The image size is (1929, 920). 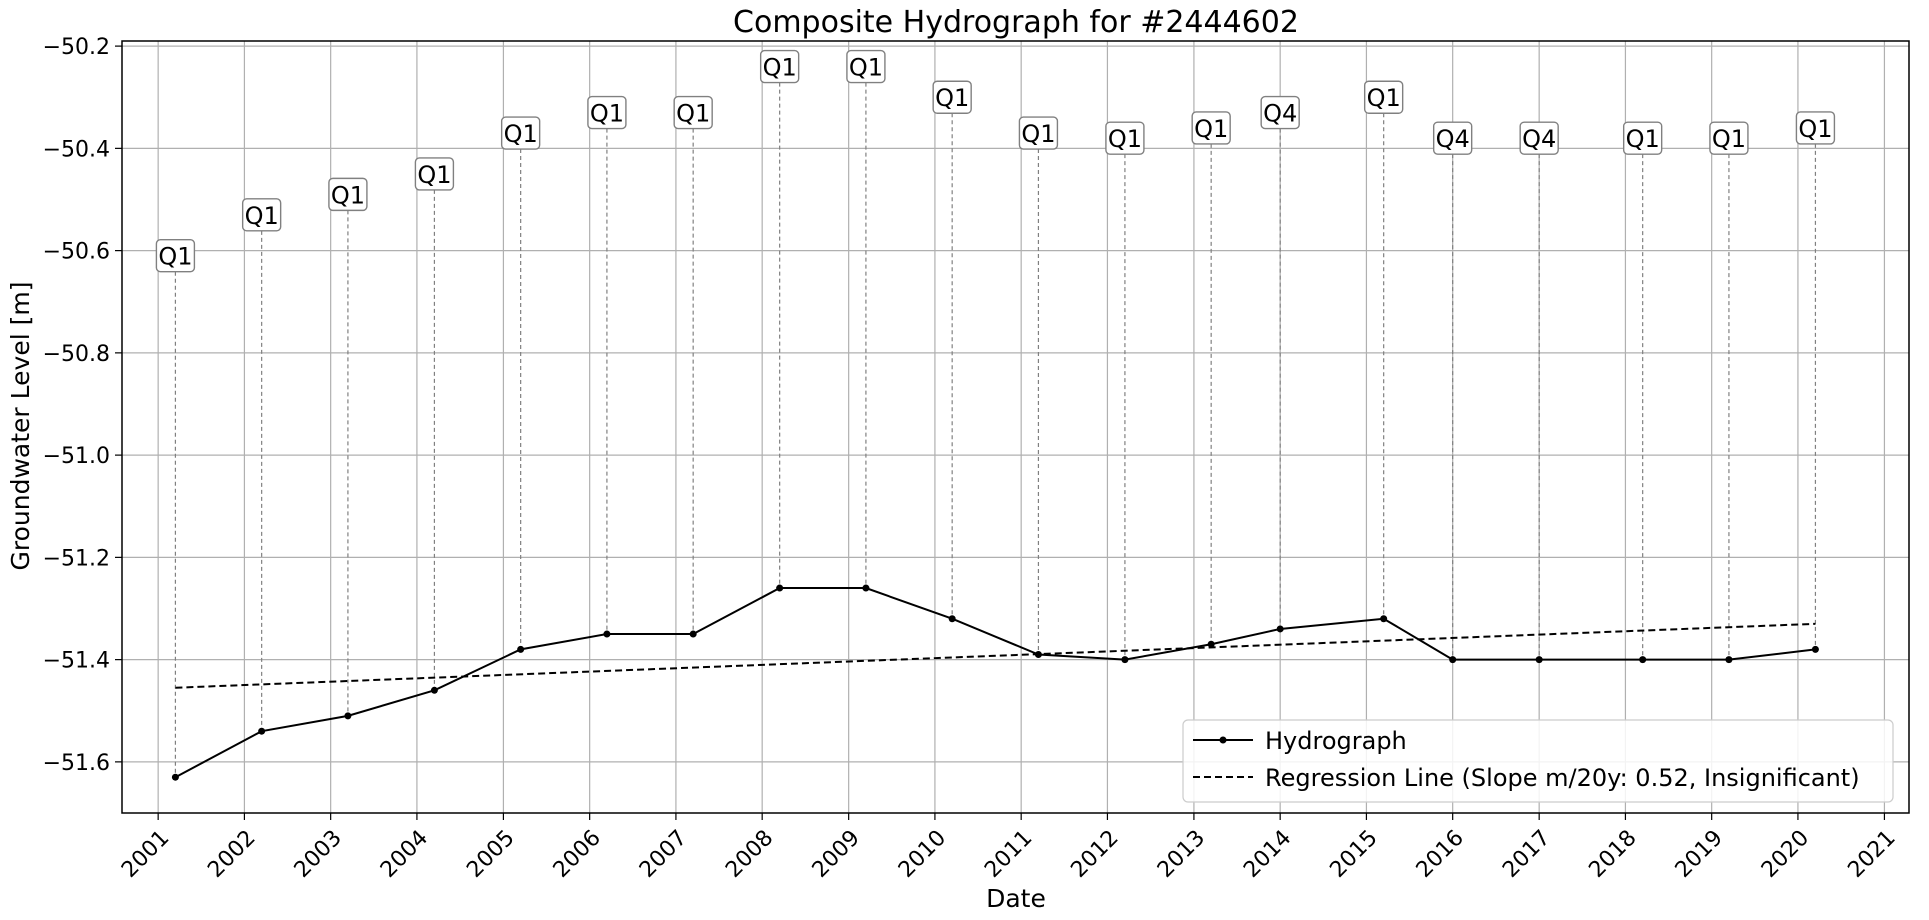 What do you see at coordinates (145, 854) in the screenshot?
I see `x-tick-label: 2001` at bounding box center [145, 854].